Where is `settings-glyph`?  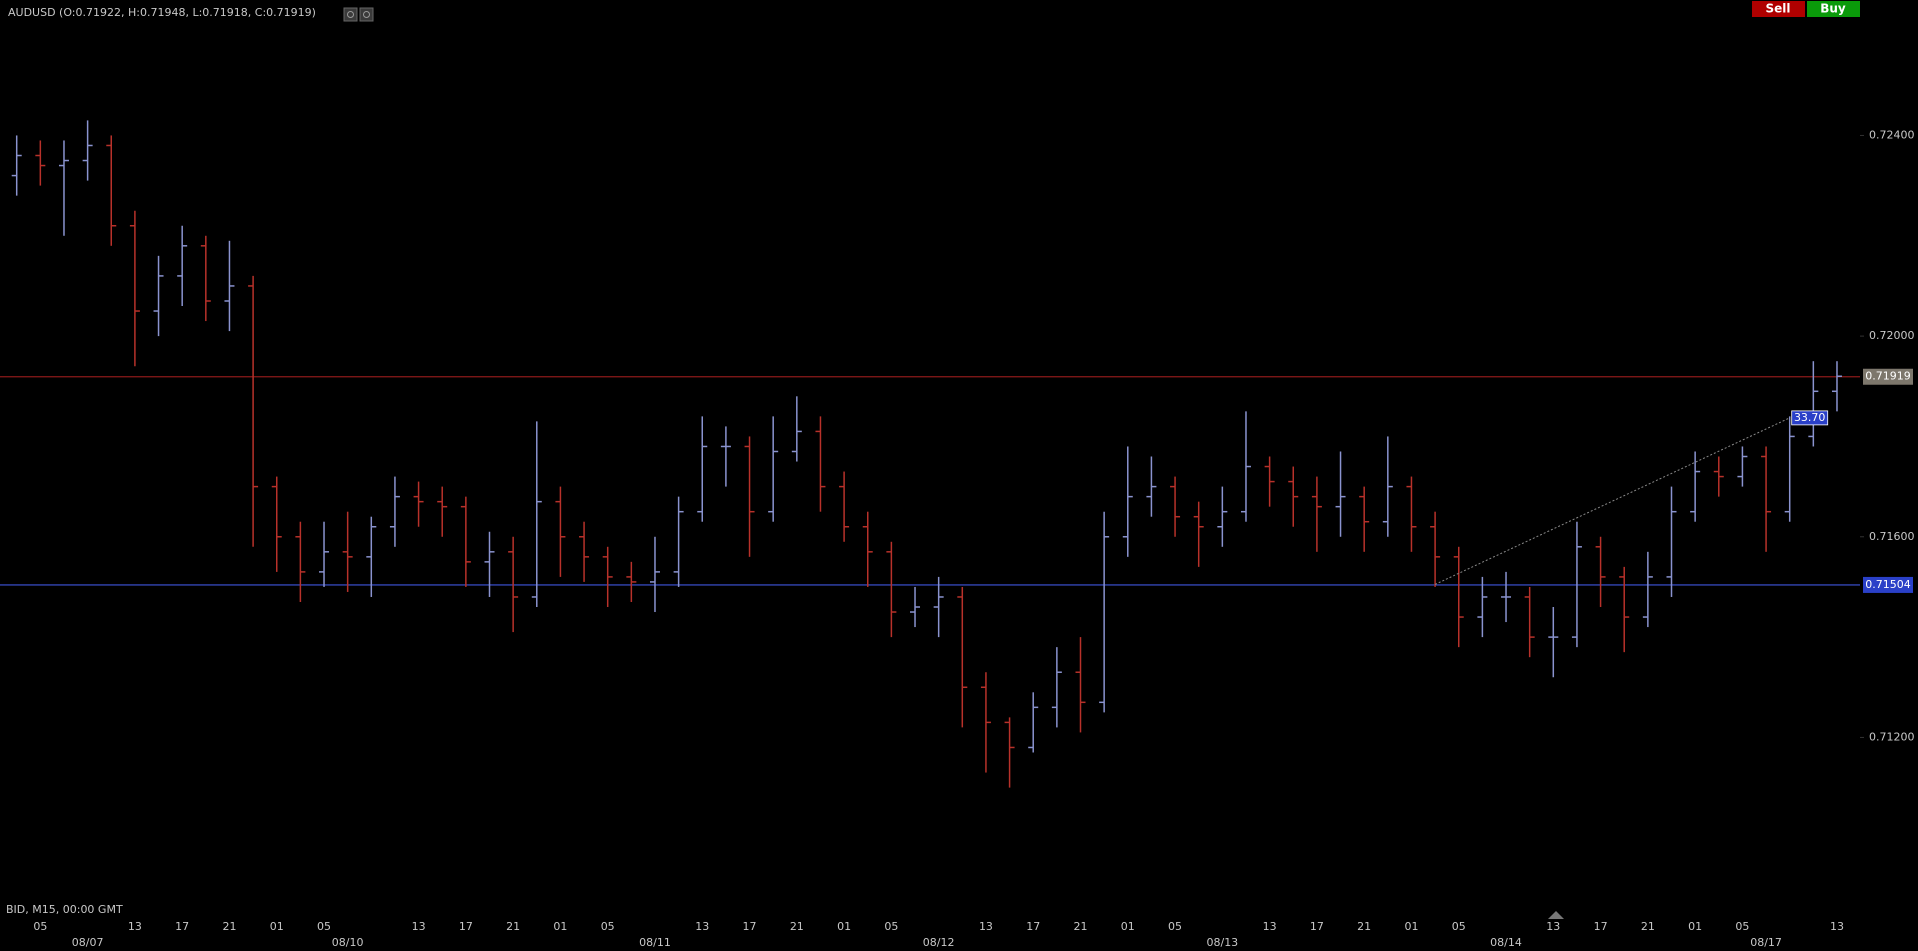
settings-glyph is located at coordinates (350, 14).